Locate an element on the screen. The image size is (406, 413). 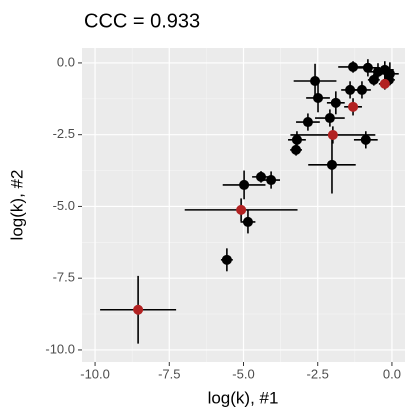
x-tick-label: -7.5 is located at coordinates (169, 373).